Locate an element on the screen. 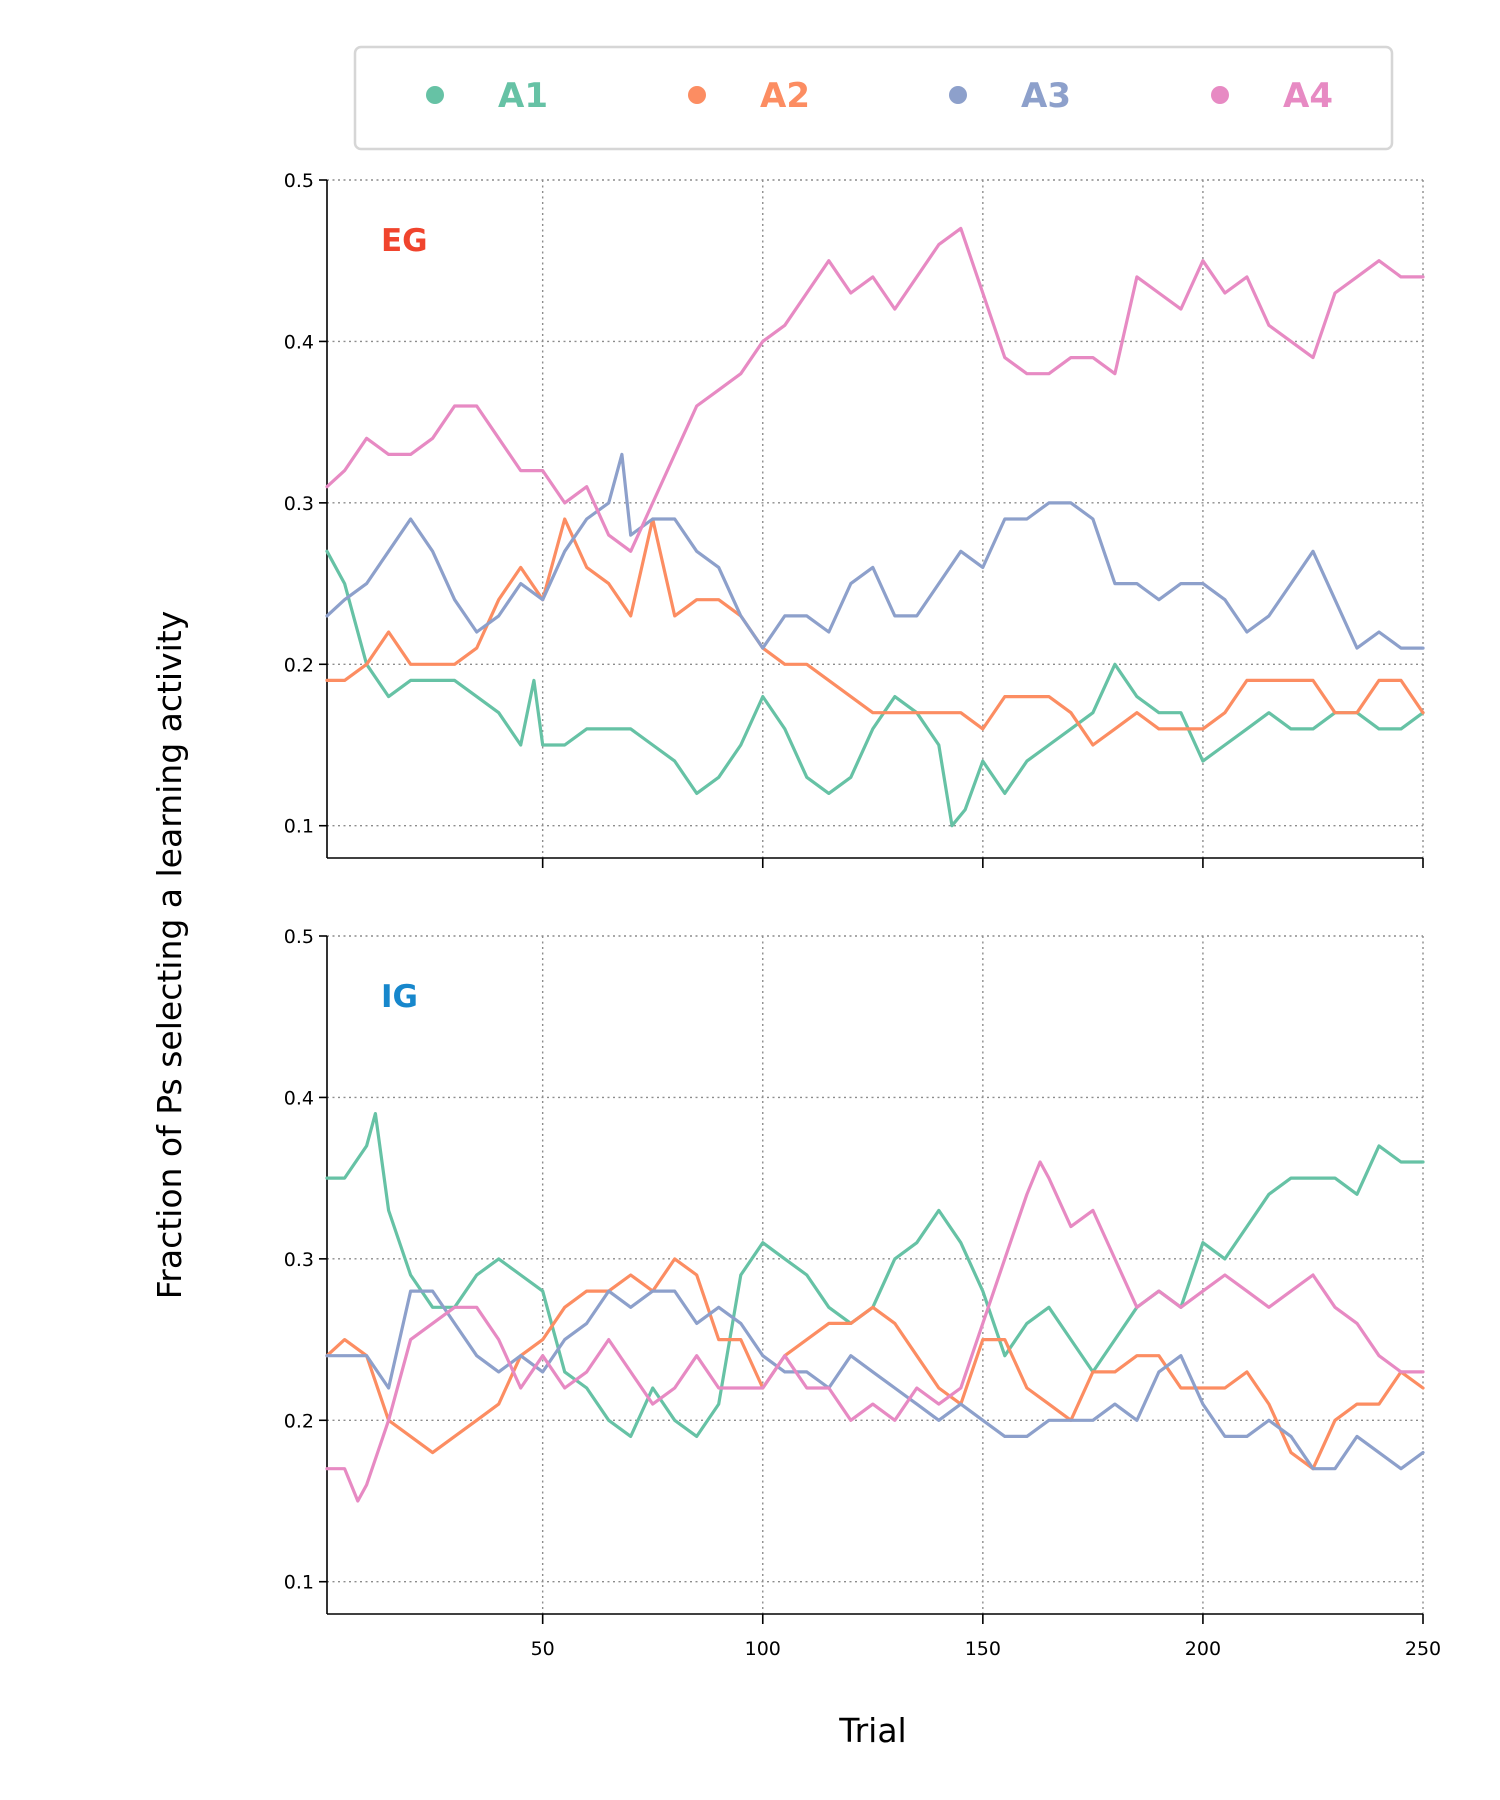 This screenshot has height=1800, width=1500. legend-marker-a2 is located at coordinates (697, 95).